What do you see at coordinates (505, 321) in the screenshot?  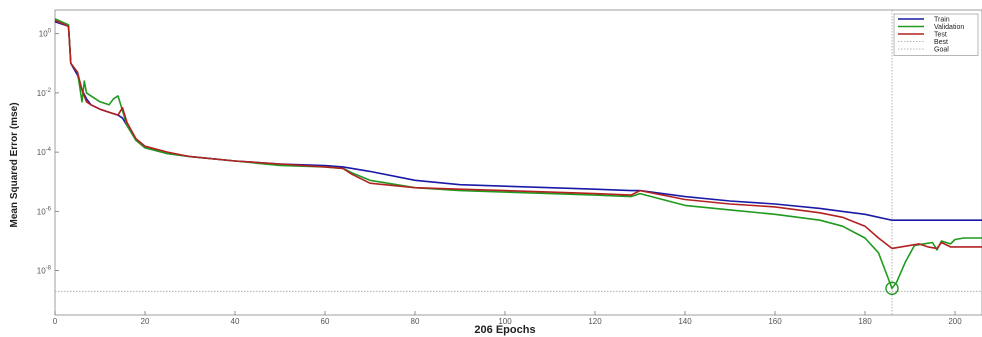 I see `x-tick-label: 100` at bounding box center [505, 321].